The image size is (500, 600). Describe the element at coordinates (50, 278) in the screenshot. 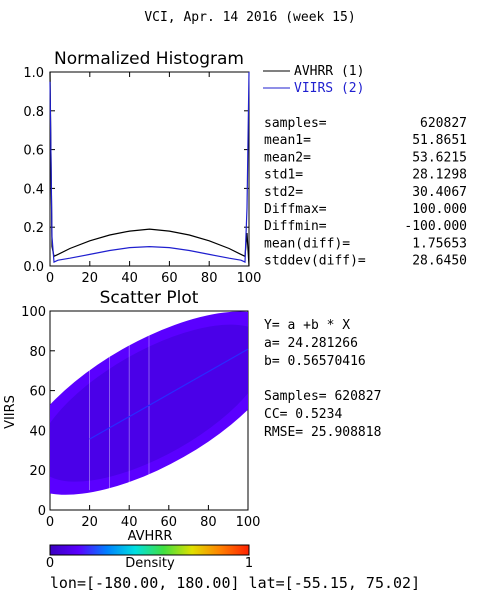

I see `histogram-x-tick-label: 0` at that location.